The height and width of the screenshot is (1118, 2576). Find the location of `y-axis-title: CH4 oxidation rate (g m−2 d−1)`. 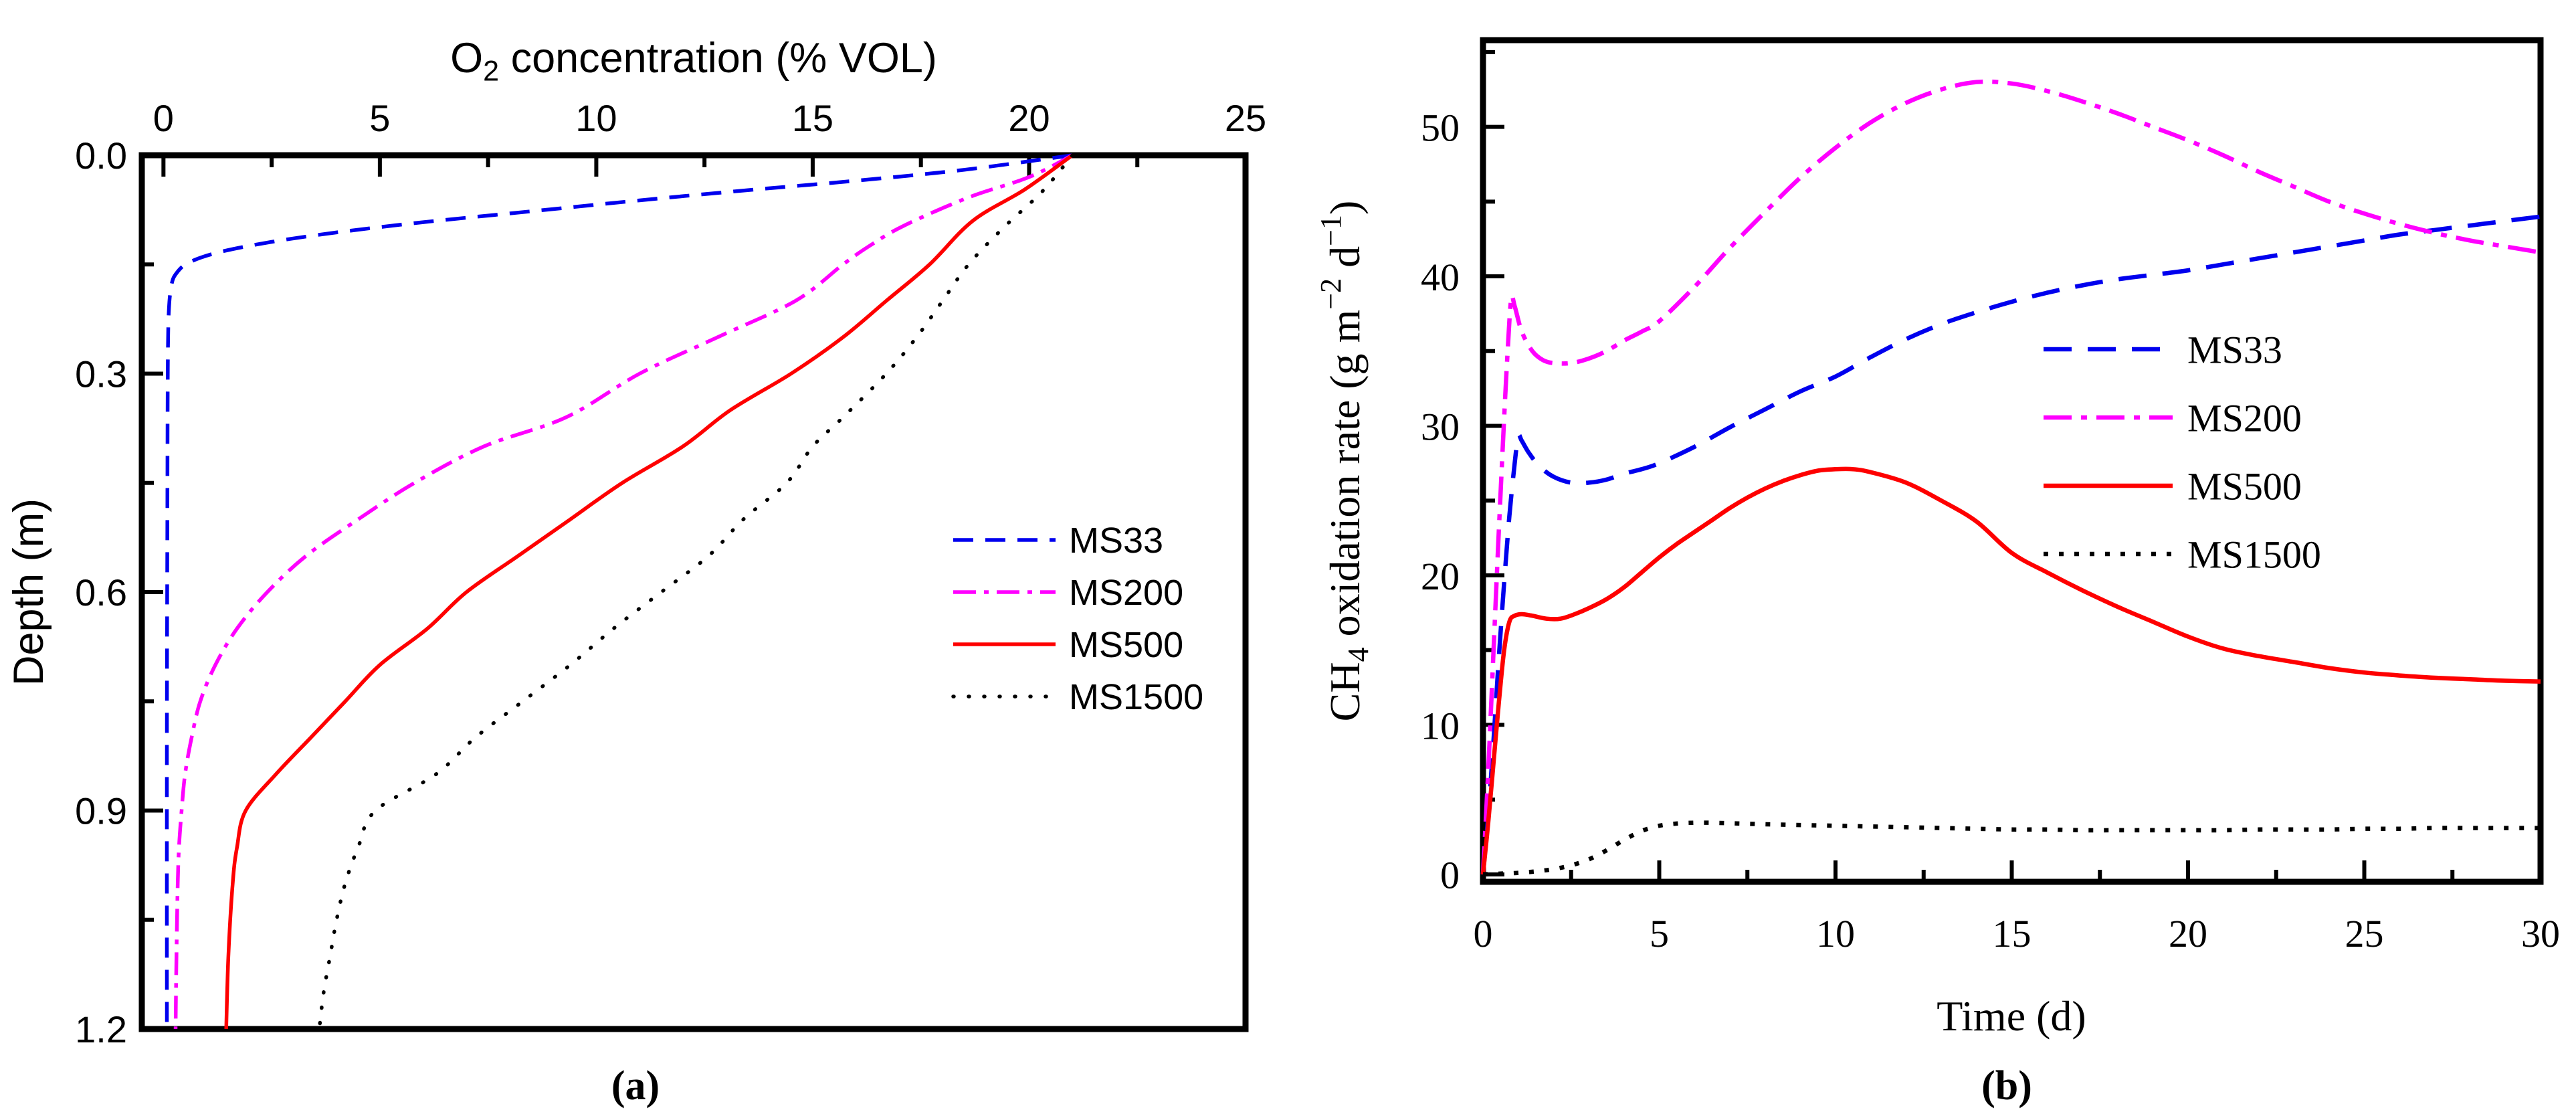

y-axis-title: CH4 oxidation rate (g m−2 d−1) is located at coordinates (1344, 461).